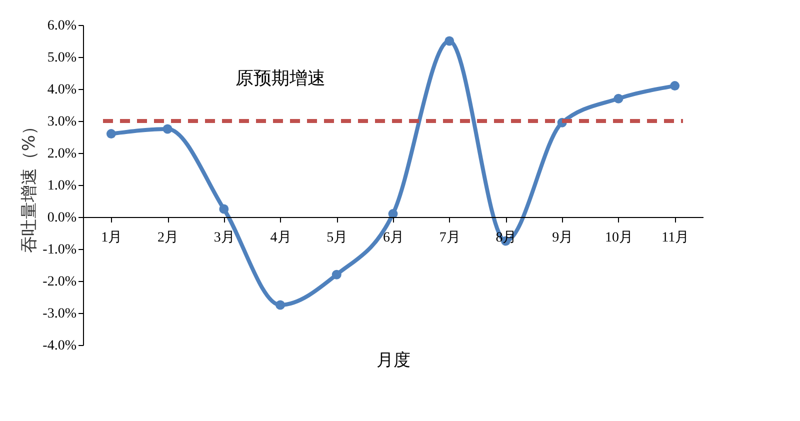 The image size is (800, 421). What do you see at coordinates (337, 238) in the screenshot?
I see `x-tick-label: 5月` at bounding box center [337, 238].